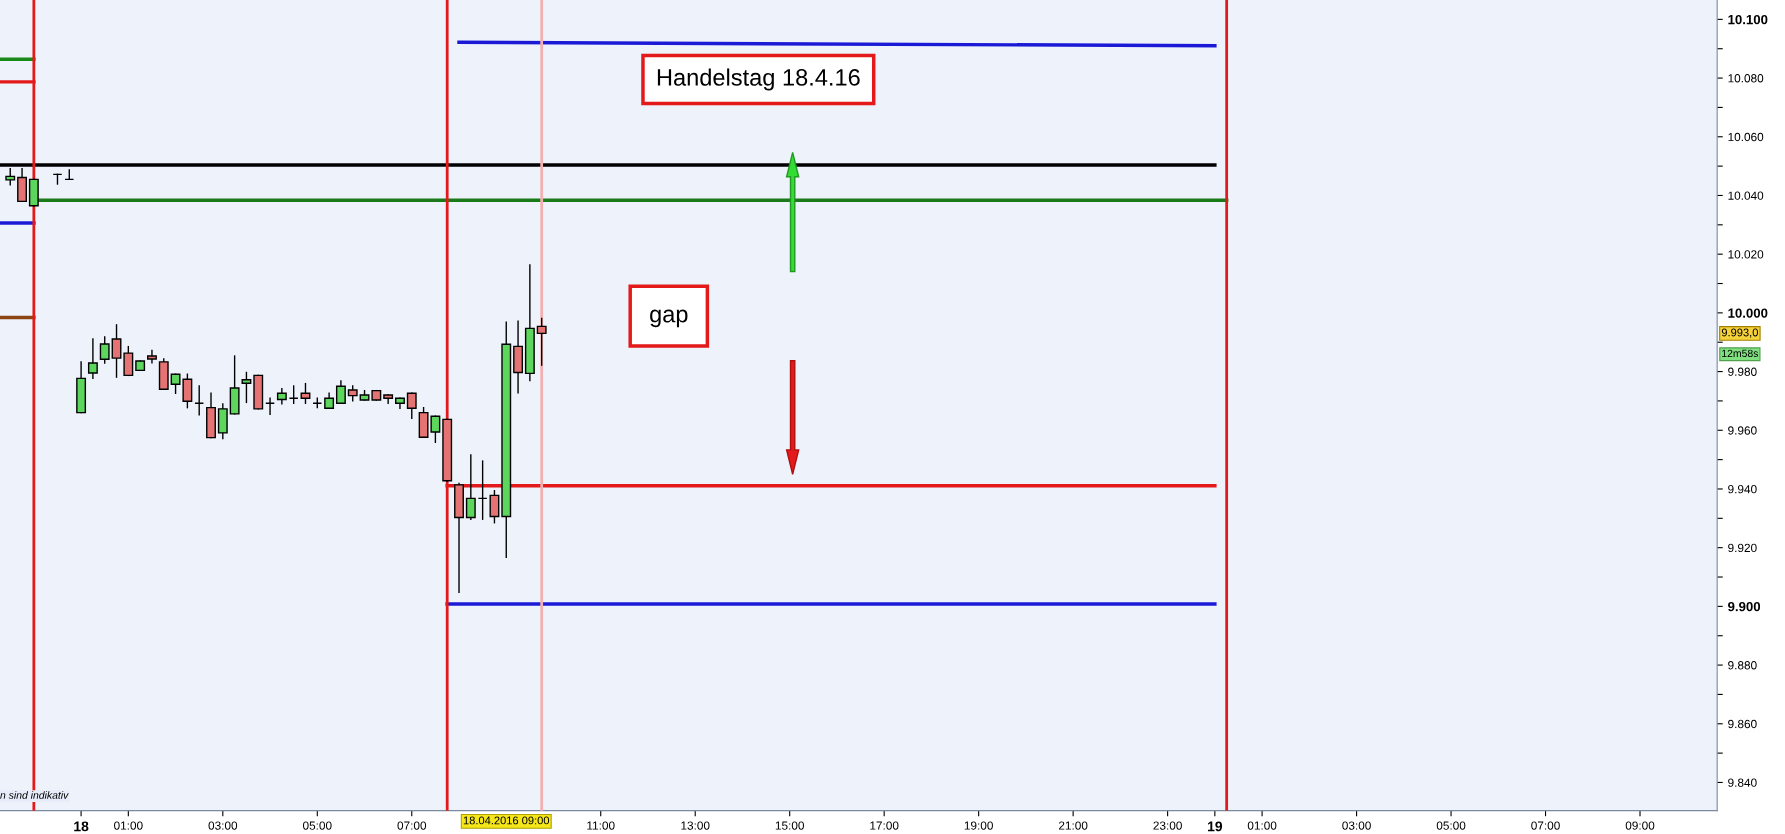 Image resolution: width=1785 pixels, height=834 pixels. What do you see at coordinates (1742, 430) in the screenshot?
I see `y-tick-label: 9.960` at bounding box center [1742, 430].